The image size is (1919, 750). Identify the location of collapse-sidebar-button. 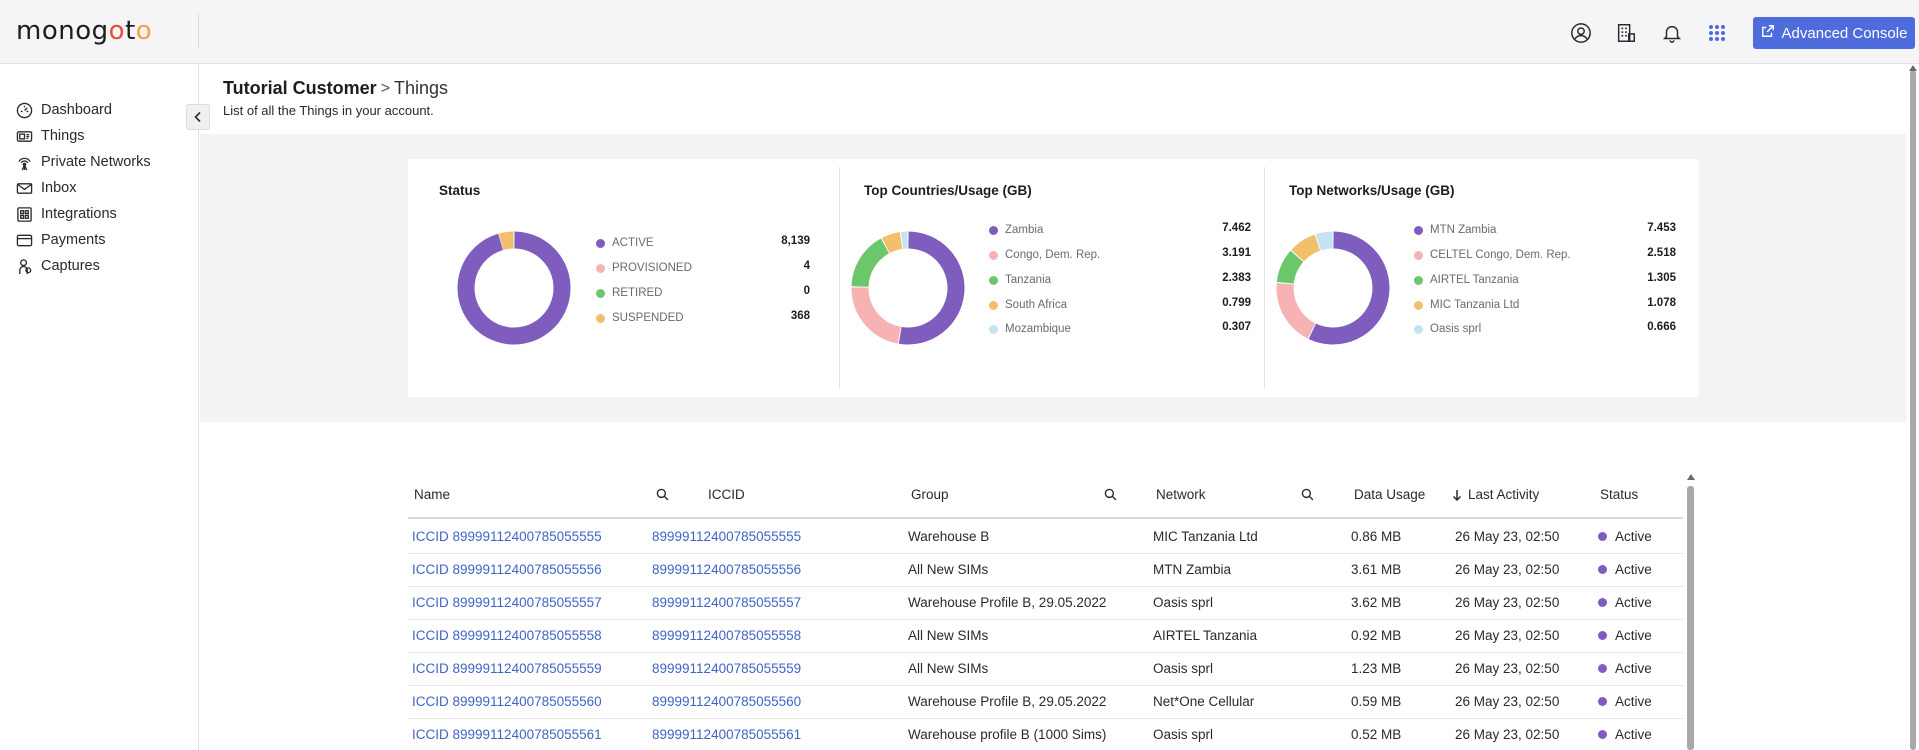
(198, 117).